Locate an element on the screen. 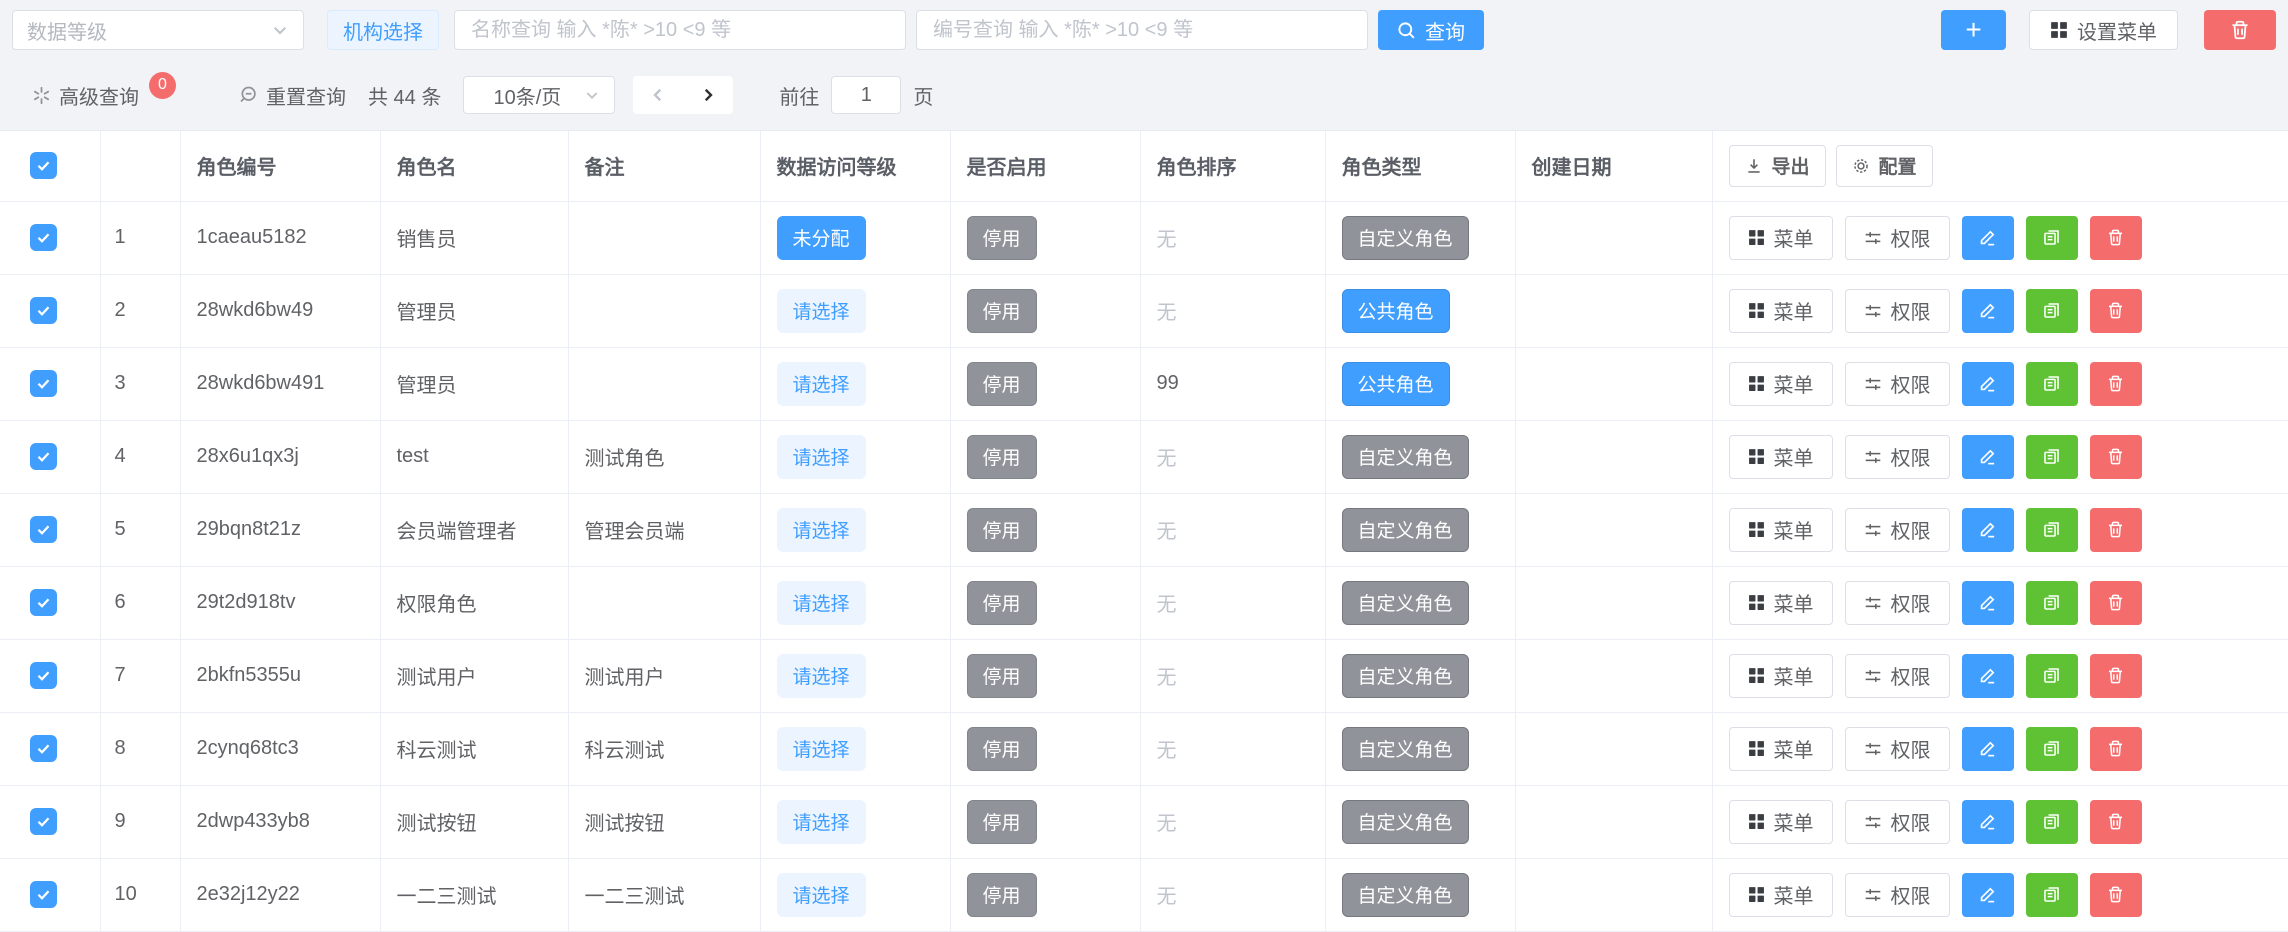 This screenshot has height=932, width=2288. next-page-button is located at coordinates (708, 95).